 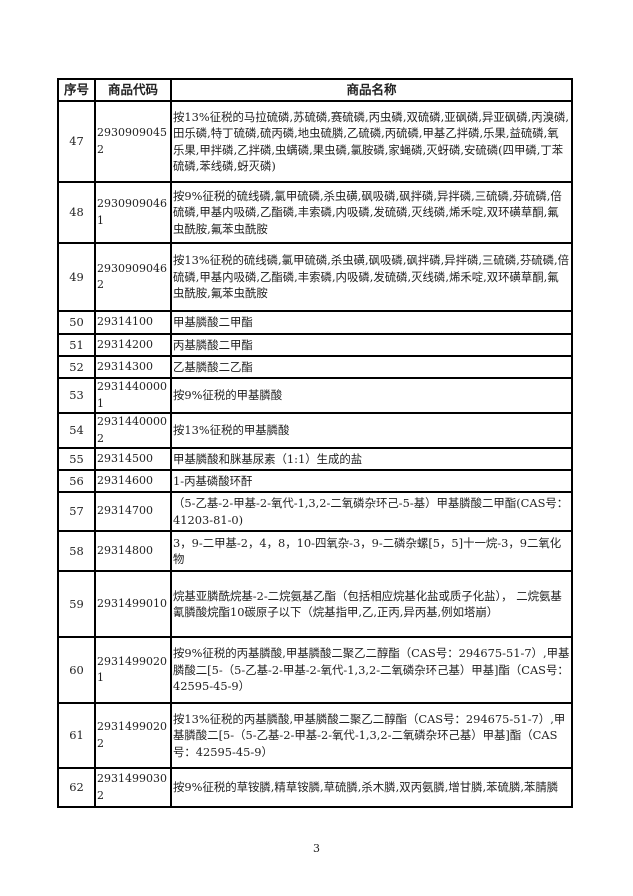 What do you see at coordinates (371, 430) in the screenshot?
I see `name-cell: 按13%征税的甲基膦酸` at bounding box center [371, 430].